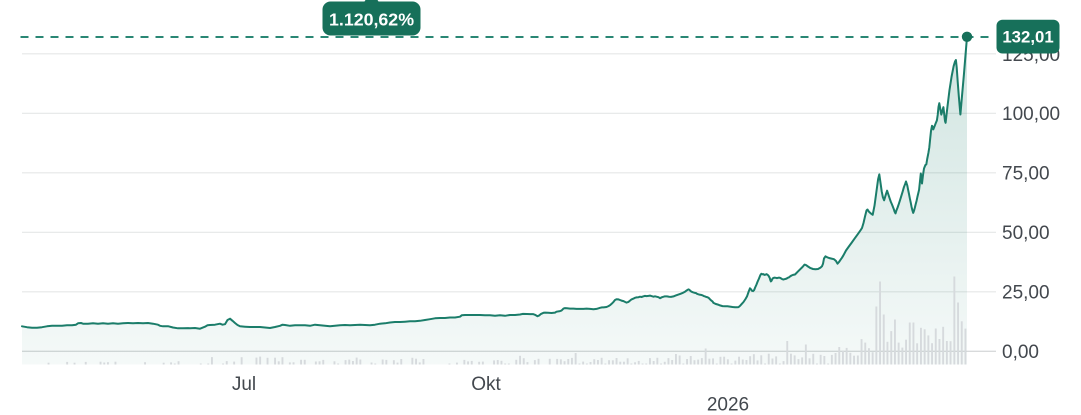  Describe the element at coordinates (1020, 352) in the screenshot. I see `svg-text: 0,00` at that location.